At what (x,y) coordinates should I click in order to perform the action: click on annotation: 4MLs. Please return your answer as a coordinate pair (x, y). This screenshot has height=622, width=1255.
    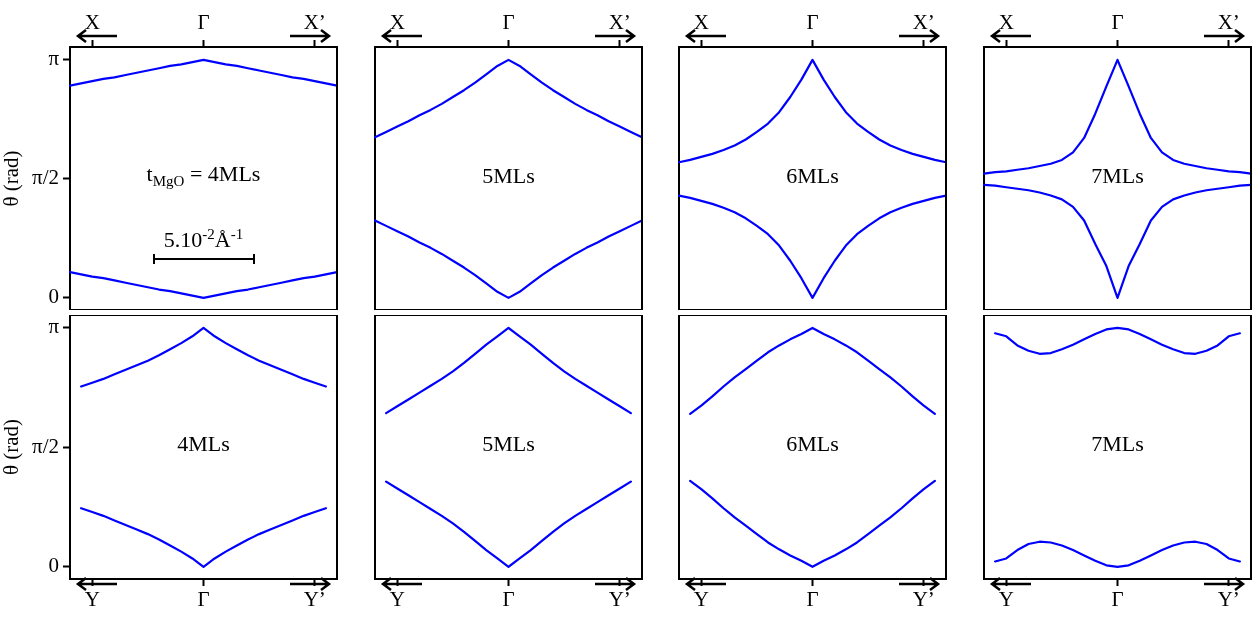
    Looking at the image, I should click on (203, 444).